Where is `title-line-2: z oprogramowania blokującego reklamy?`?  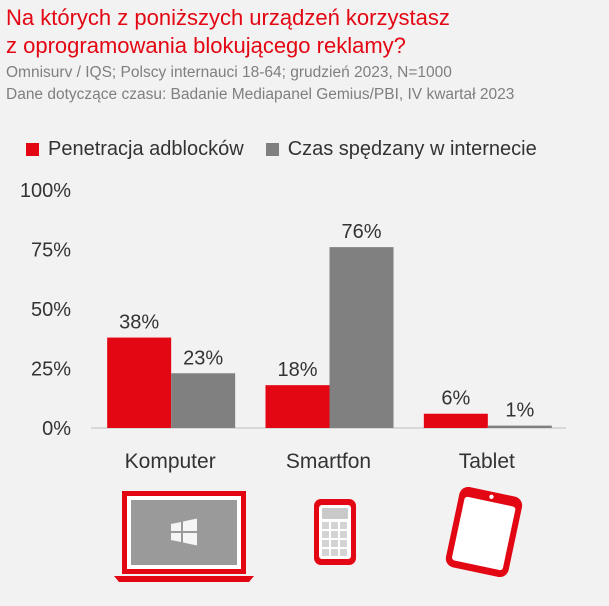 title-line-2: z oprogramowania blokującego reklamy? is located at coordinates (206, 45).